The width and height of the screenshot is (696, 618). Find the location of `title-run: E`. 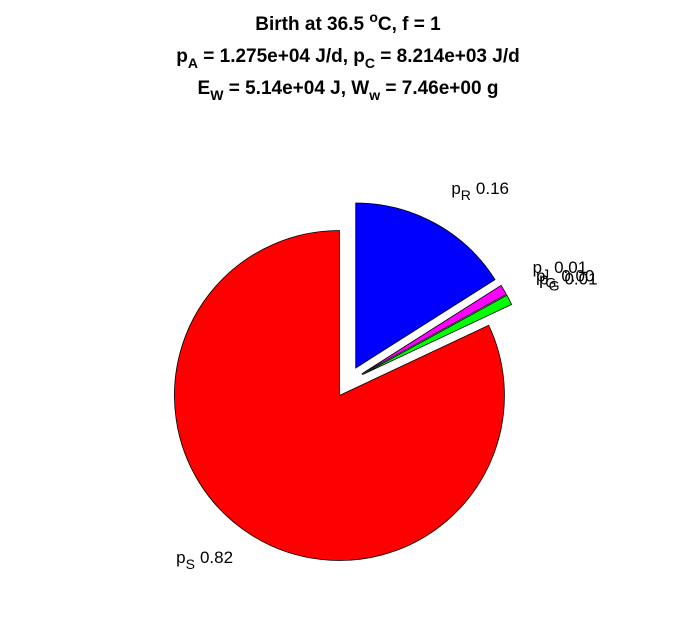

title-run: E is located at coordinates (204, 88).